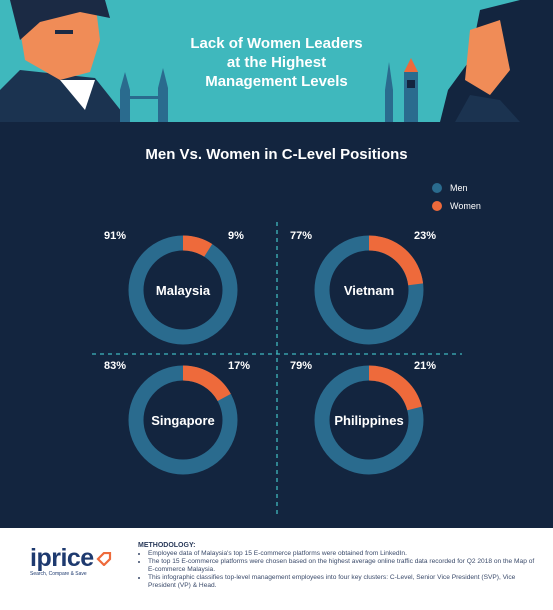 The width and height of the screenshot is (553, 610). I want to click on header-title-line: at the Highest, so click(276, 62).